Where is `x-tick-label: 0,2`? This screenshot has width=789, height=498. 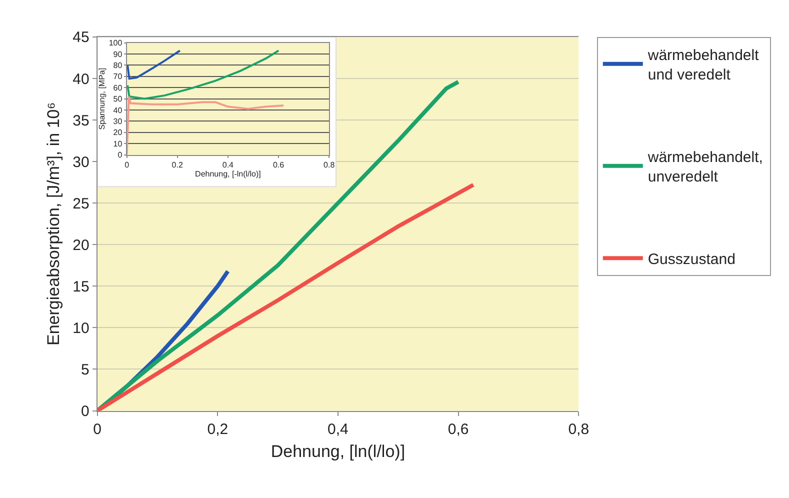
x-tick-label: 0,2 is located at coordinates (217, 429).